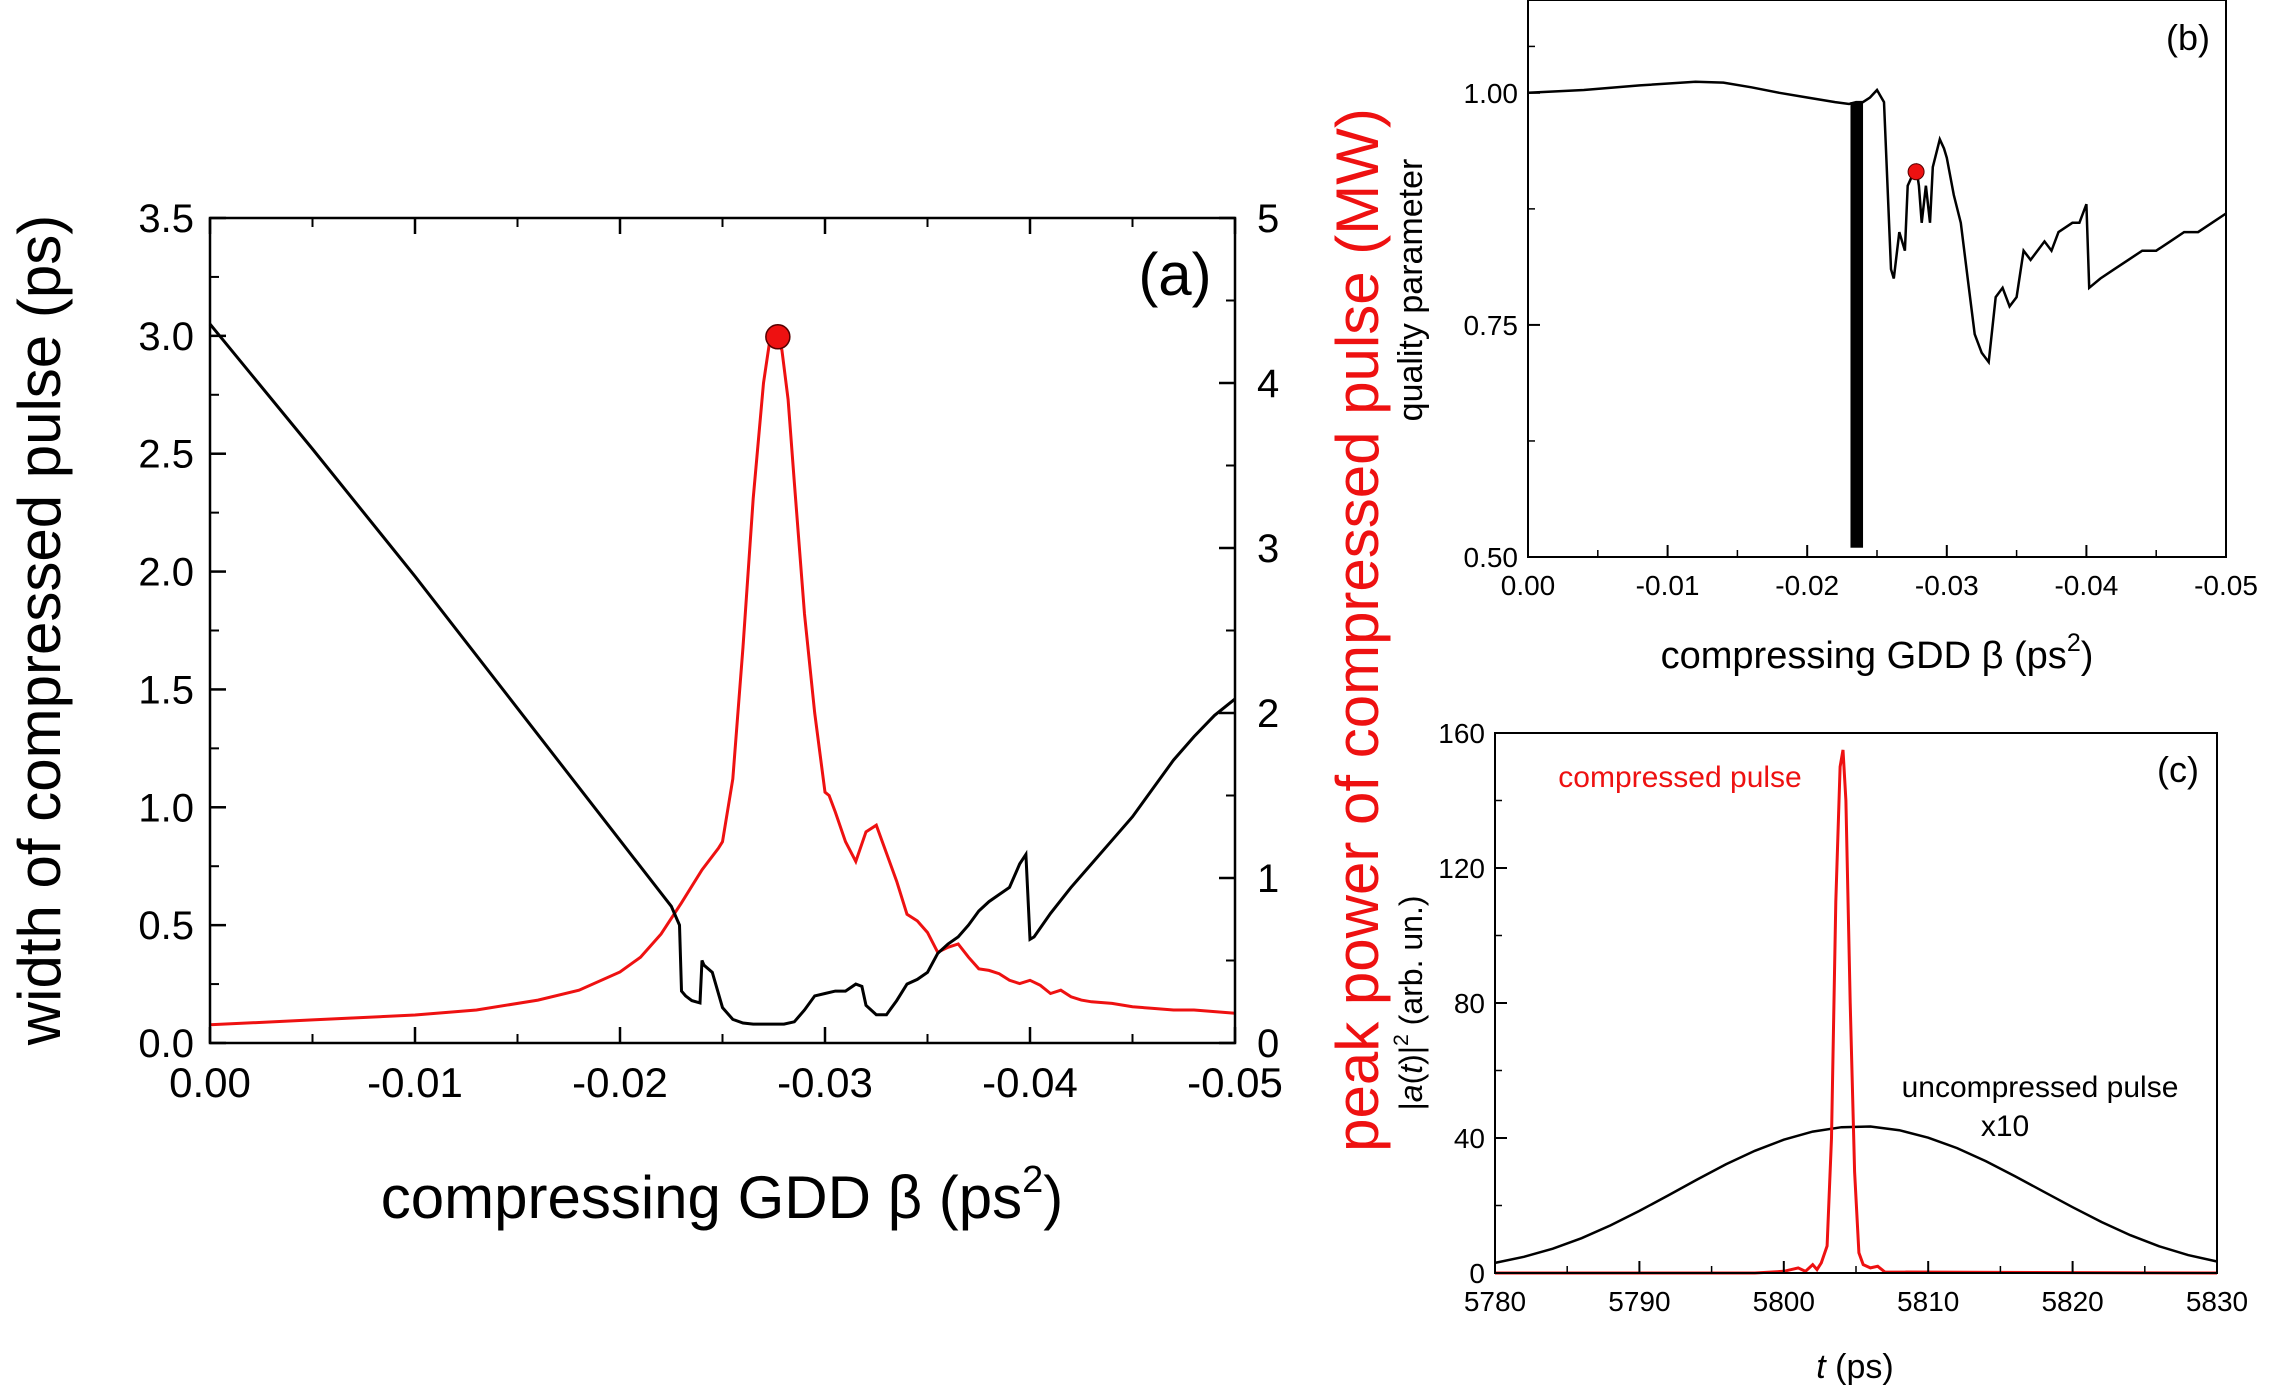 This screenshot has height=1390, width=2270. What do you see at coordinates (1469, 1003) in the screenshot?
I see `y-tick-label-c: 80` at bounding box center [1469, 1003].